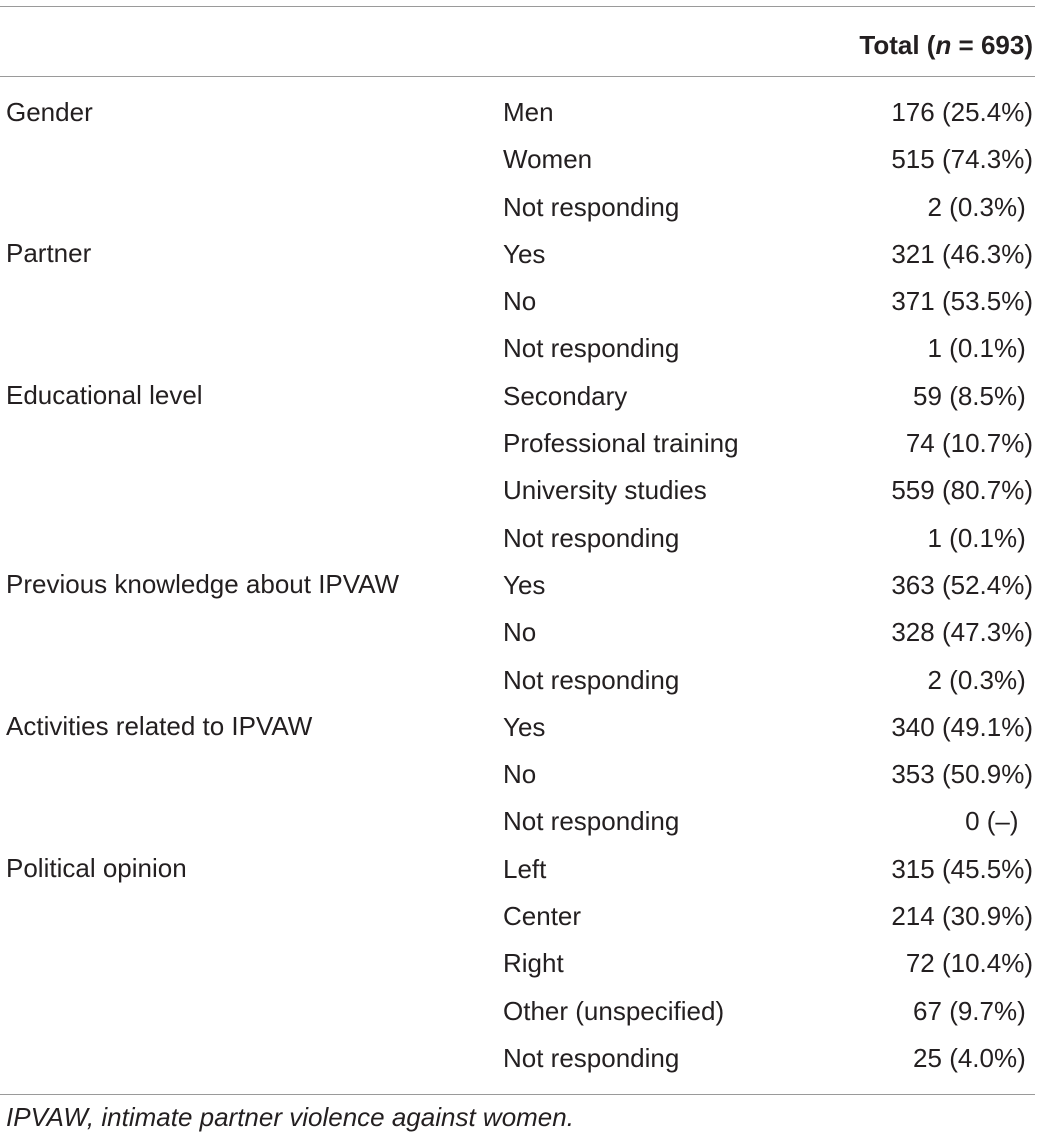 The image size is (1040, 1143). What do you see at coordinates (203, 584) in the screenshot?
I see `row-category: Previous knowledge about IPVAW` at bounding box center [203, 584].